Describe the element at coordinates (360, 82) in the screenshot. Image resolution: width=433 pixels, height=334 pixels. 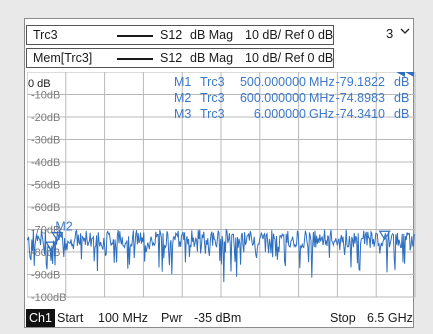
I see `marker-value: -79.1822` at that location.